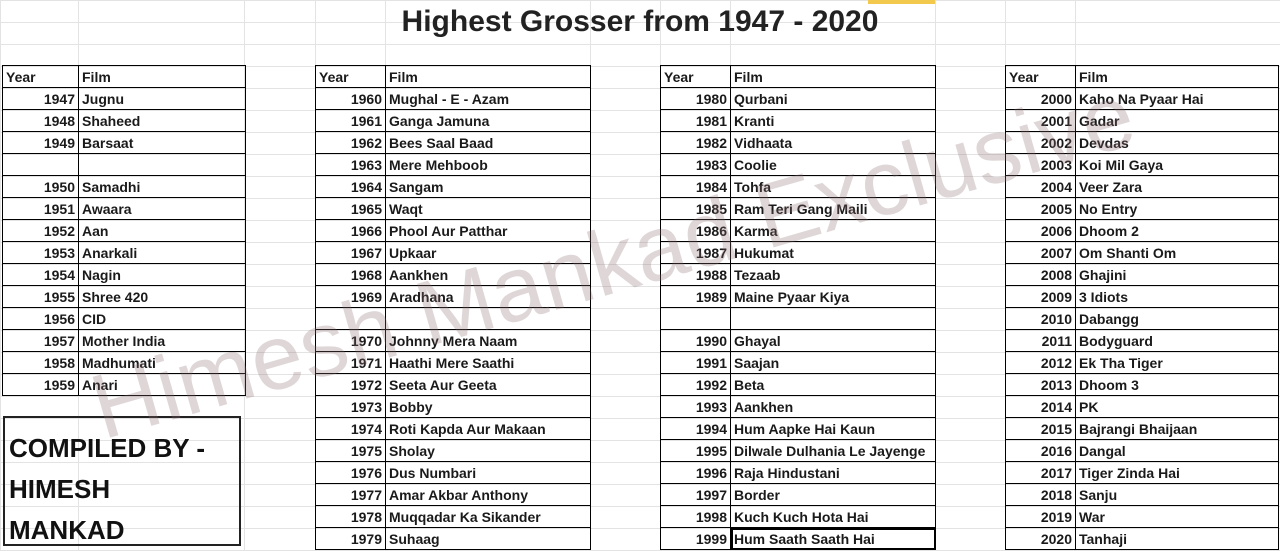 The width and height of the screenshot is (1280, 551). What do you see at coordinates (488, 406) in the screenshot?
I see `film-cell: Bobby` at bounding box center [488, 406].